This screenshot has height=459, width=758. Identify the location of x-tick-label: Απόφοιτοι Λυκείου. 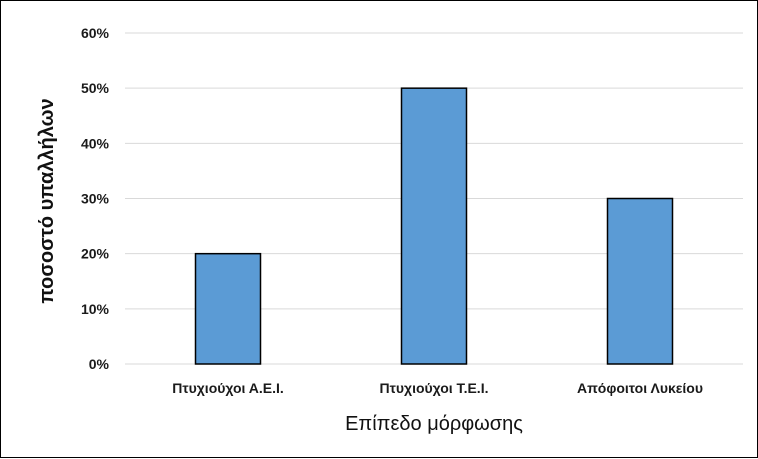
(640, 388).